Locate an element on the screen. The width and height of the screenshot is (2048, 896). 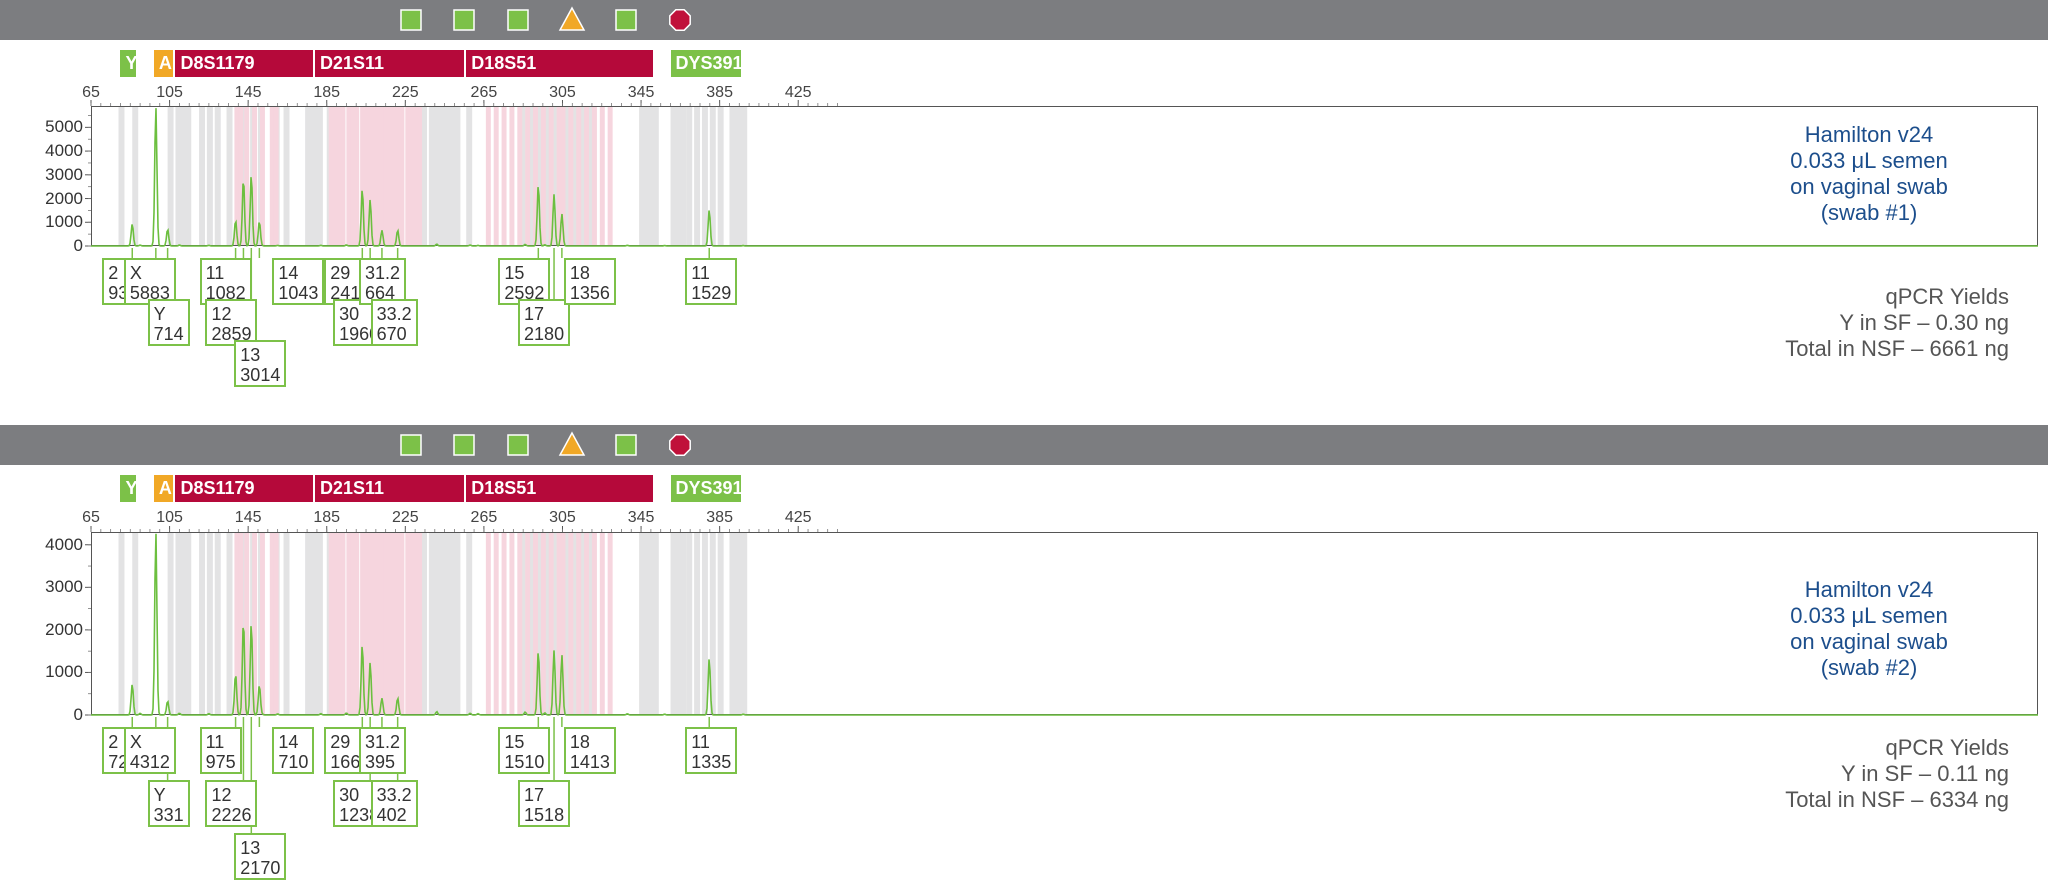
allele-callout: 15 2592 is located at coordinates (524, 281).